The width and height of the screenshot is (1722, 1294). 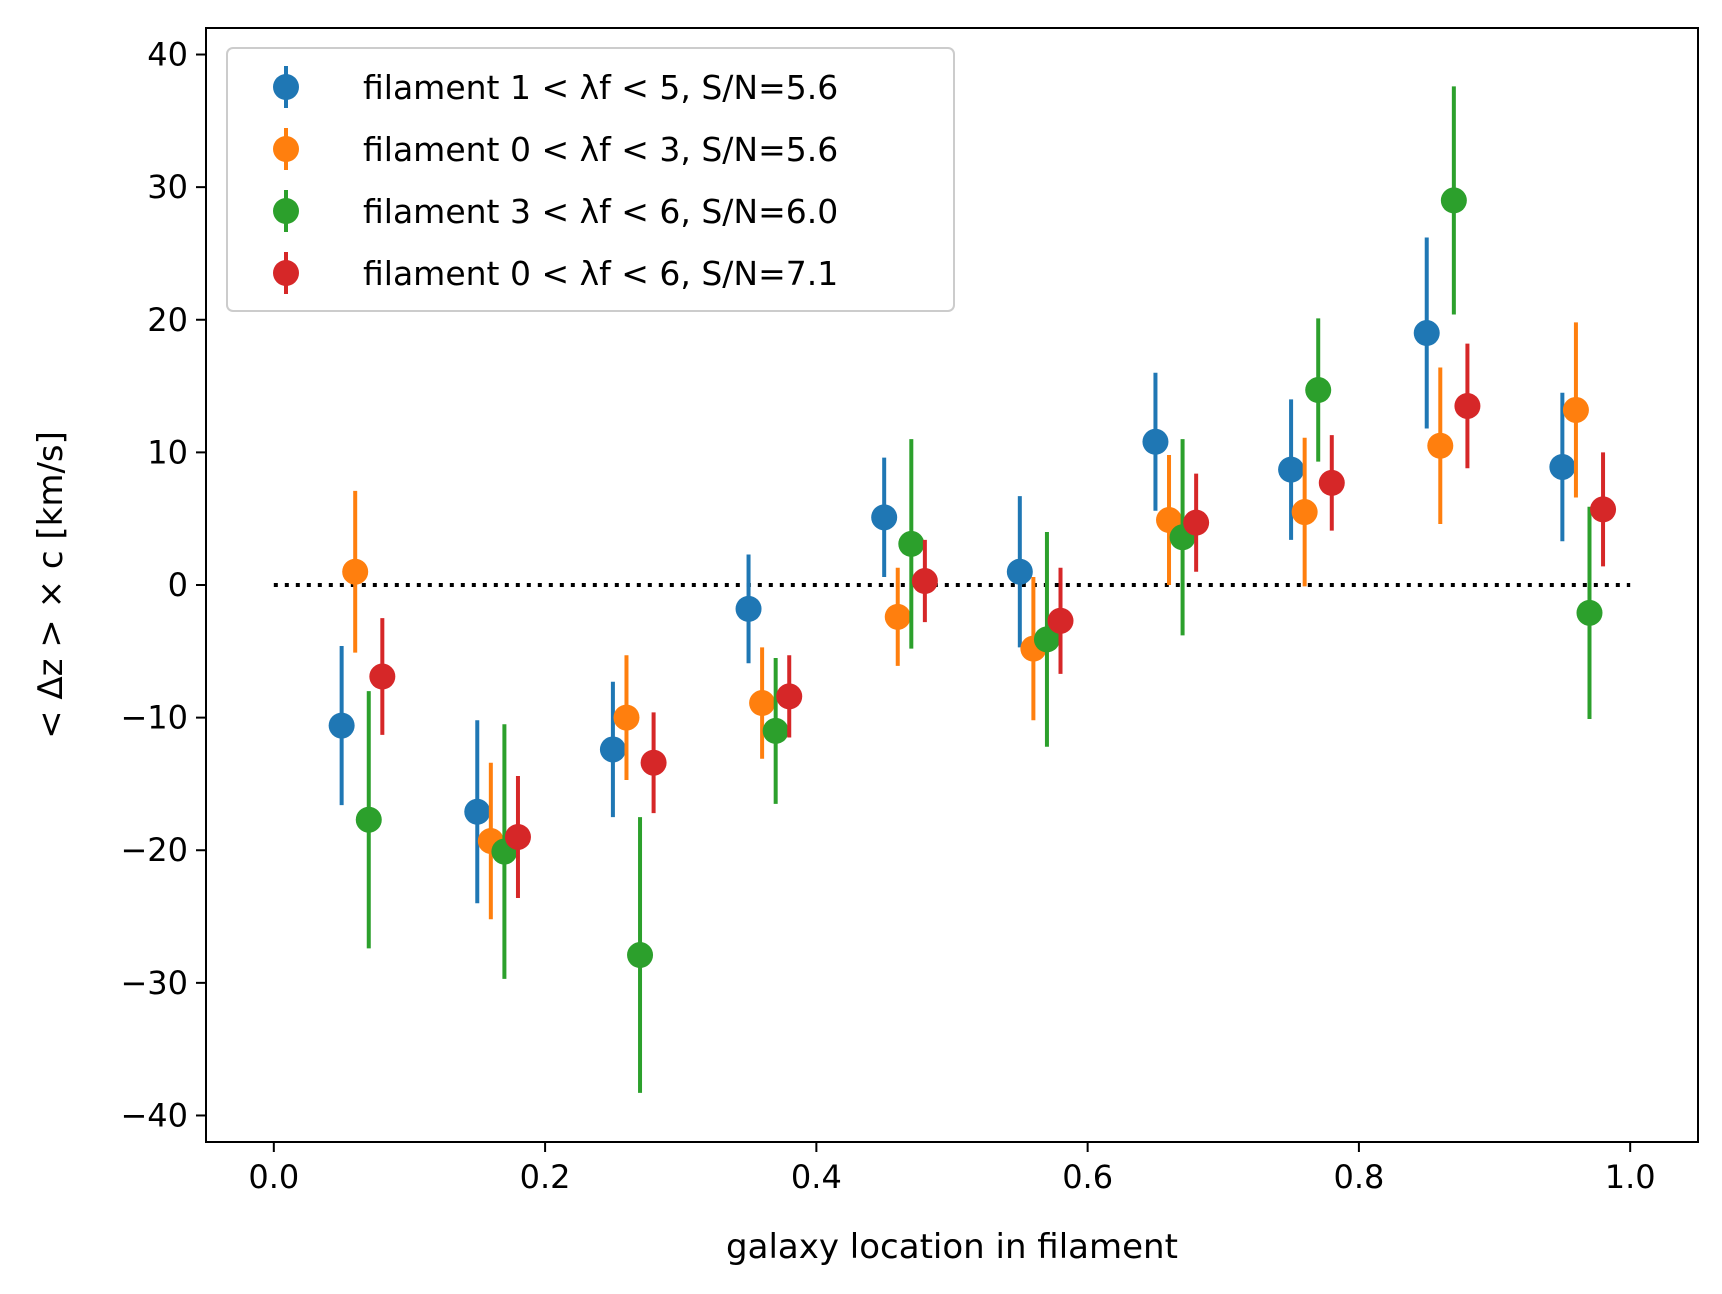 I want to click on legend-entry: filament 0 < λf < 3, S/N=5.6, so click(x=555, y=149).